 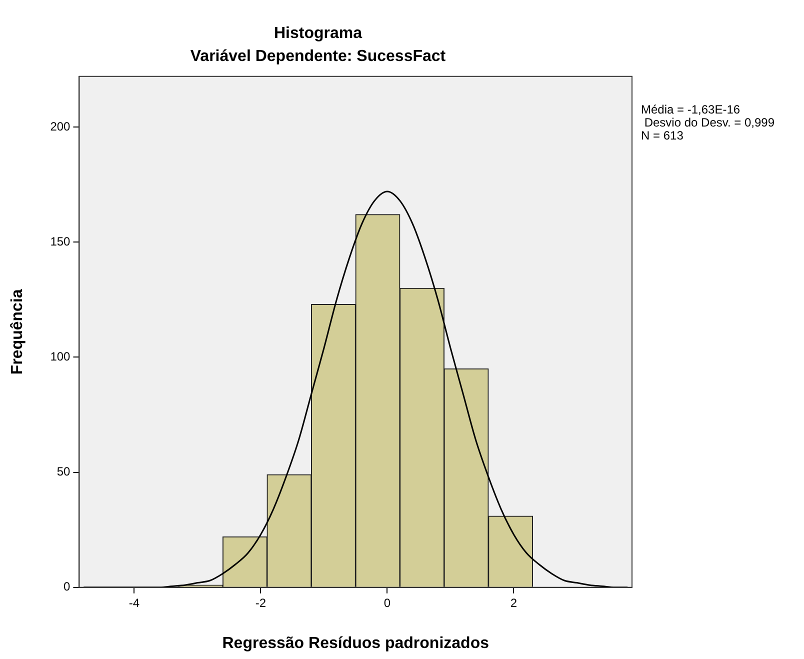 I want to click on text: Média = -1,63E-16, so click(x=690, y=109).